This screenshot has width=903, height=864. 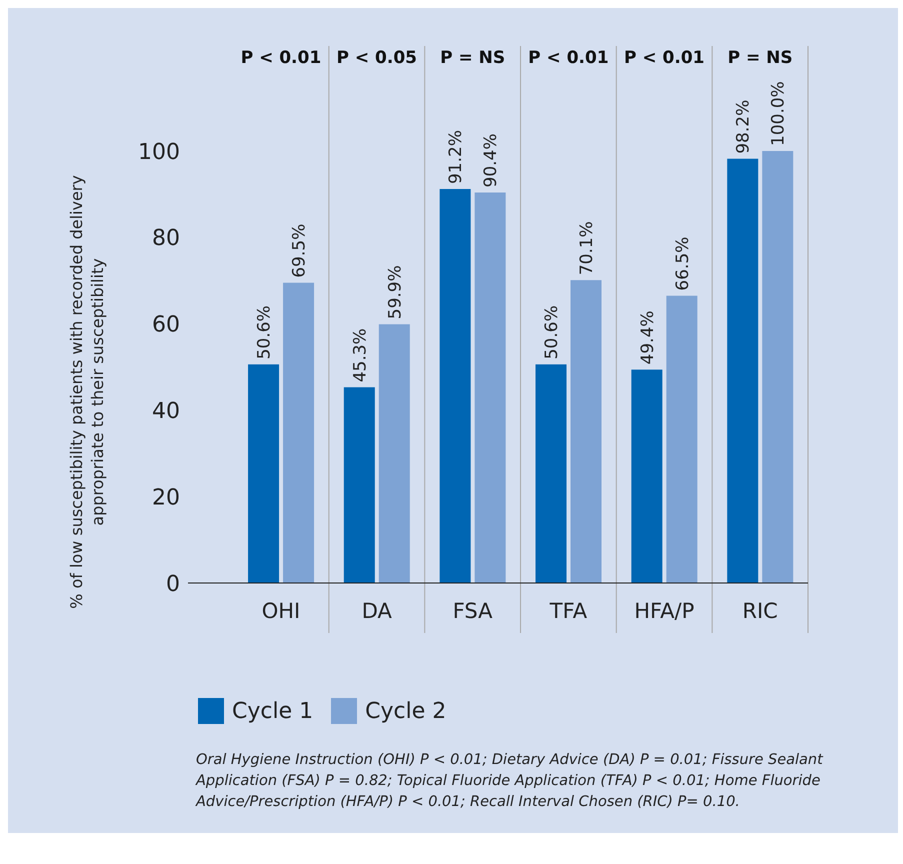 I want to click on data-label: 91.2%, so click(x=456, y=157).